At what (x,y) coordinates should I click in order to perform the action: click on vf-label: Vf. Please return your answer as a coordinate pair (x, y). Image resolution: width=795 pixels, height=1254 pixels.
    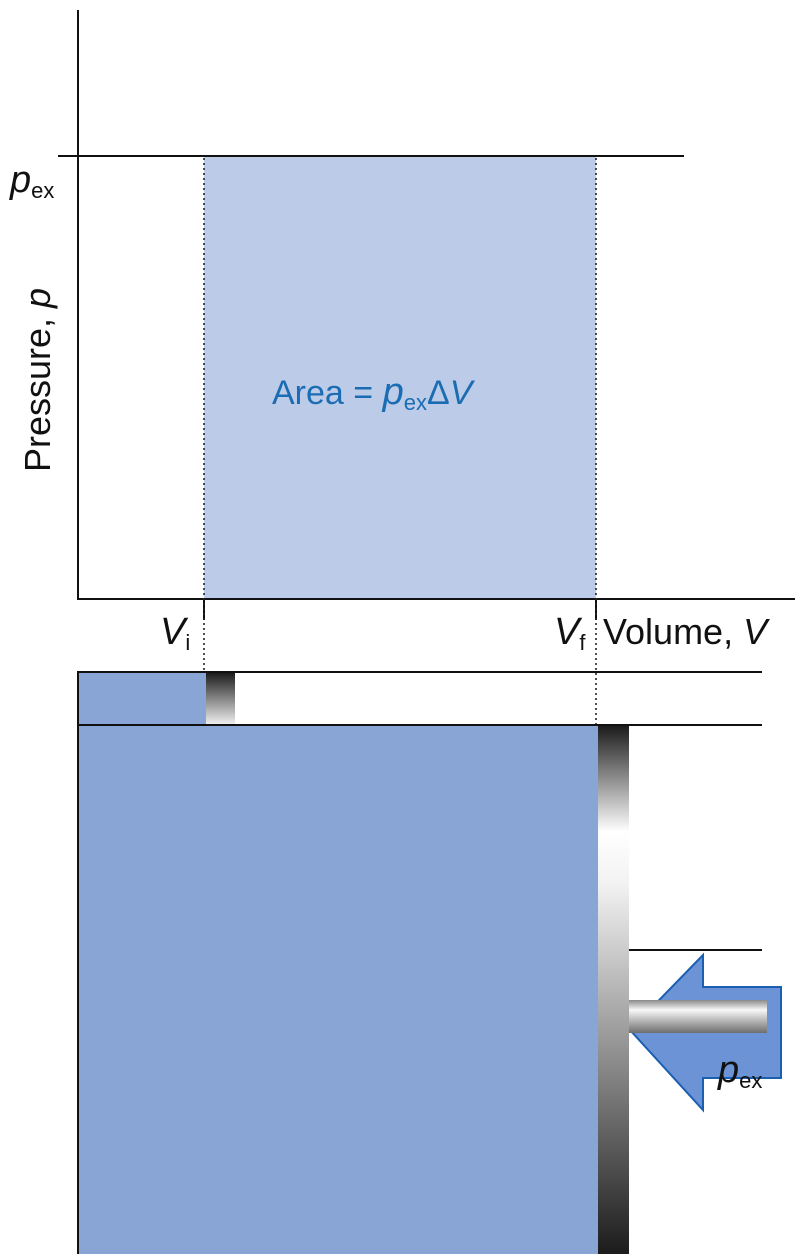
    Looking at the image, I should click on (570, 633).